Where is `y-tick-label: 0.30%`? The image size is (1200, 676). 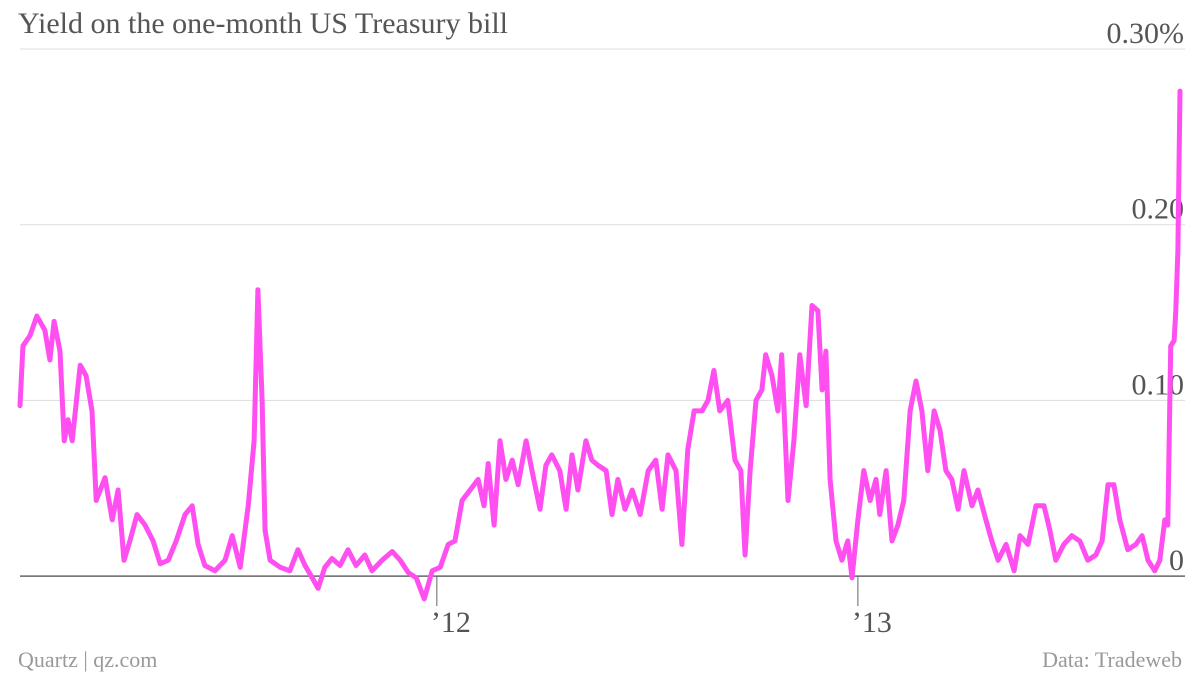
y-tick-label: 0.30% is located at coordinates (1146, 33).